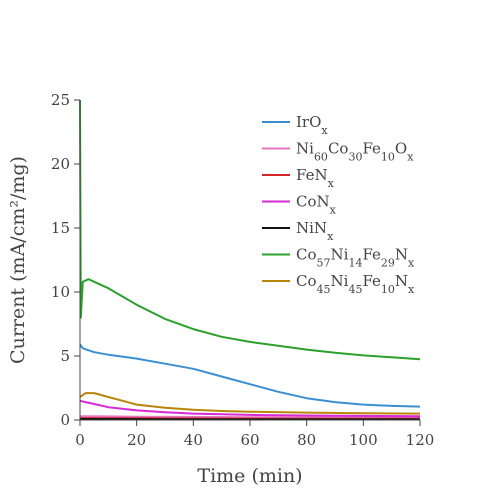 The image size is (500, 500). What do you see at coordinates (65, 356) in the screenshot?
I see `y-tick-label: 5` at bounding box center [65, 356].